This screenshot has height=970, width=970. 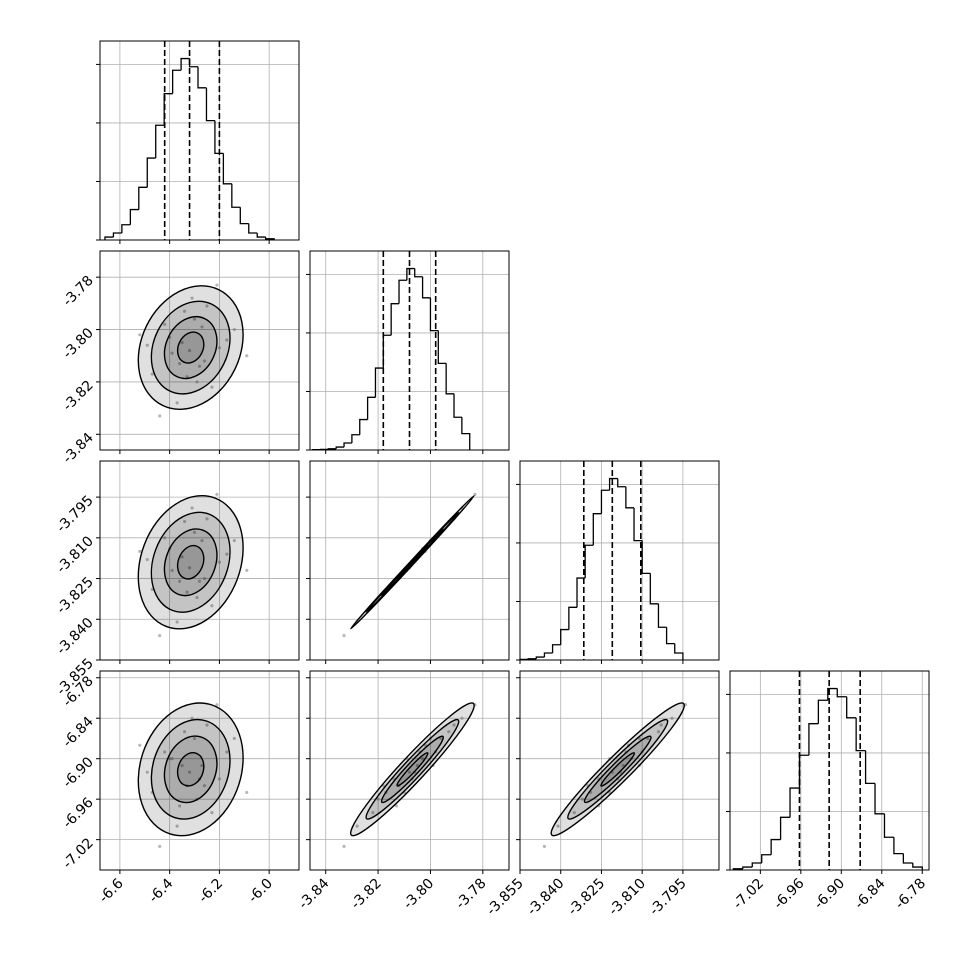 I want to click on x-tick-label: -3.84, so click(x=314, y=893).